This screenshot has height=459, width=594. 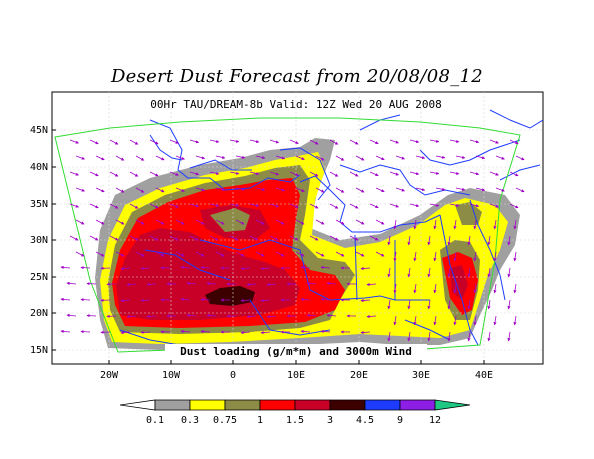 What do you see at coordinates (330, 420) in the screenshot?
I see `colorbar-label: 3` at bounding box center [330, 420].